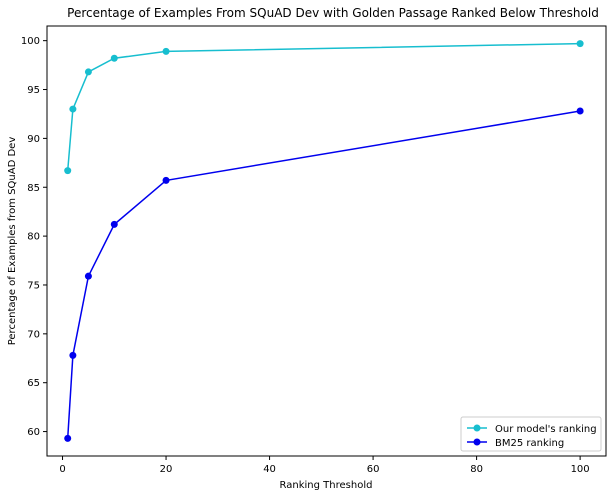 The width and height of the screenshot is (612, 496). I want to click on legend-marker-our-model, so click(477, 428).